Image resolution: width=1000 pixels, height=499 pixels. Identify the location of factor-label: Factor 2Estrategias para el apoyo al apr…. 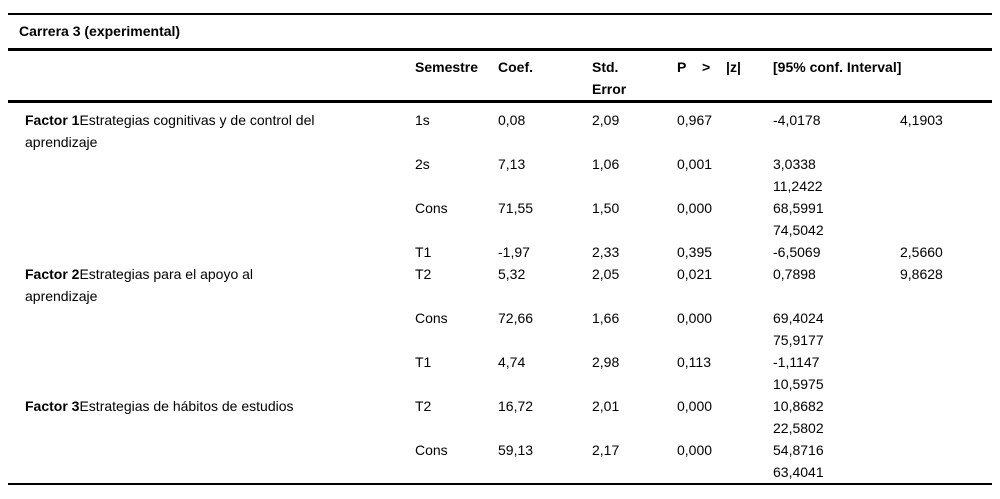
(174, 285).